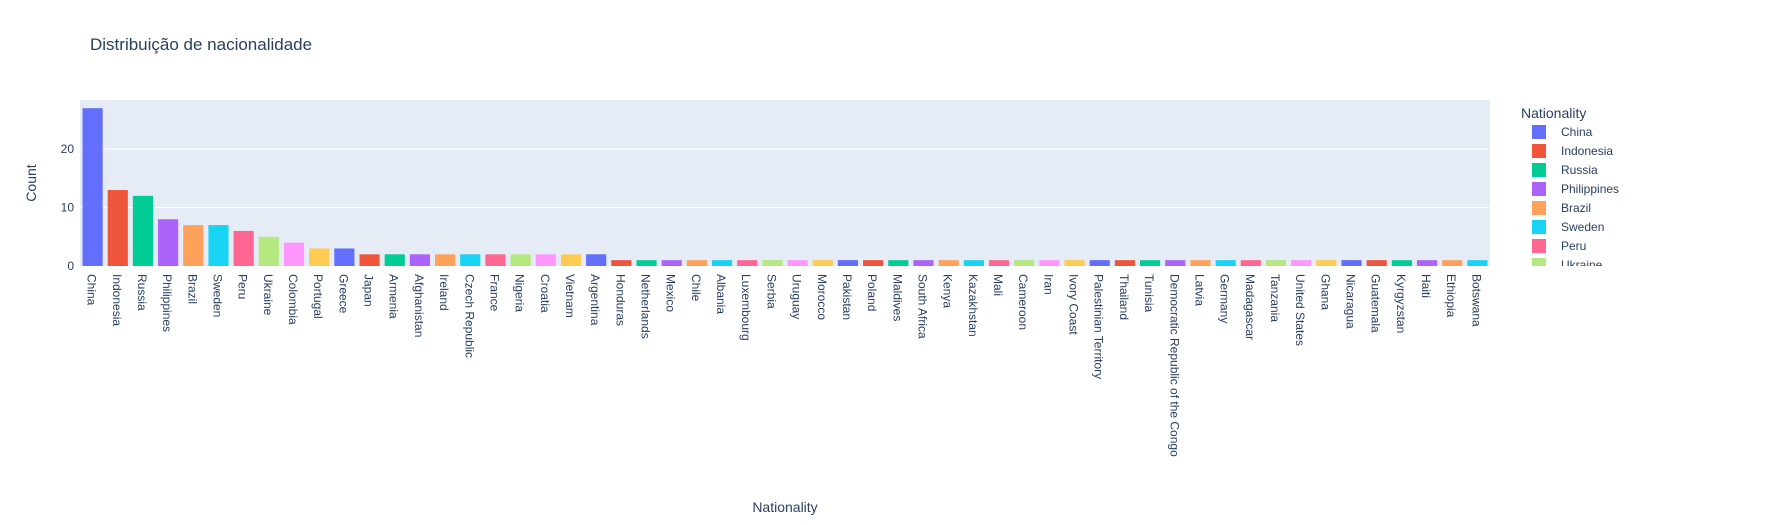 This screenshot has height=525, width=1791. I want to click on bar-iran, so click(1049, 263).